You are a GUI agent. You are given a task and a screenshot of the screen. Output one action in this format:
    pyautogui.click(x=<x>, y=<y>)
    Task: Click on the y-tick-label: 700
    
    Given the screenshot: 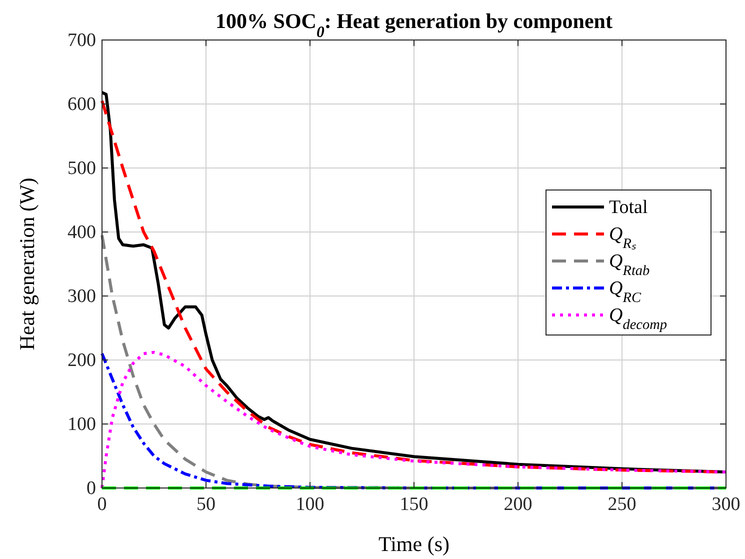 What is the action you would take?
    pyautogui.click(x=82, y=40)
    